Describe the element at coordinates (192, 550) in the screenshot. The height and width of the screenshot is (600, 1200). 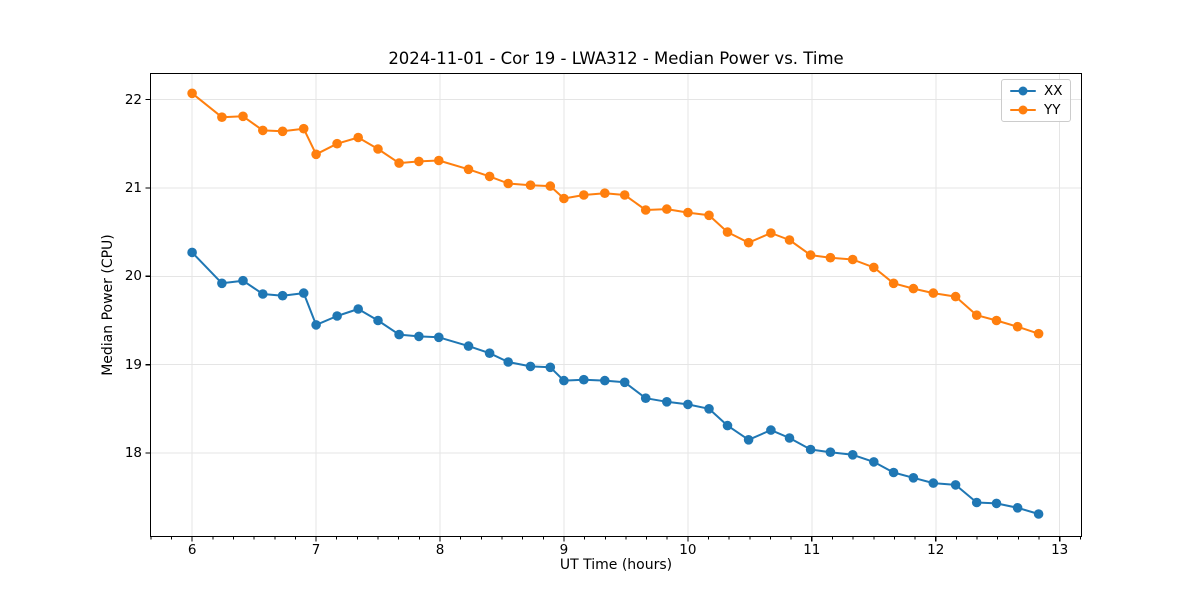
I see `x-tick-label: 6` at that location.